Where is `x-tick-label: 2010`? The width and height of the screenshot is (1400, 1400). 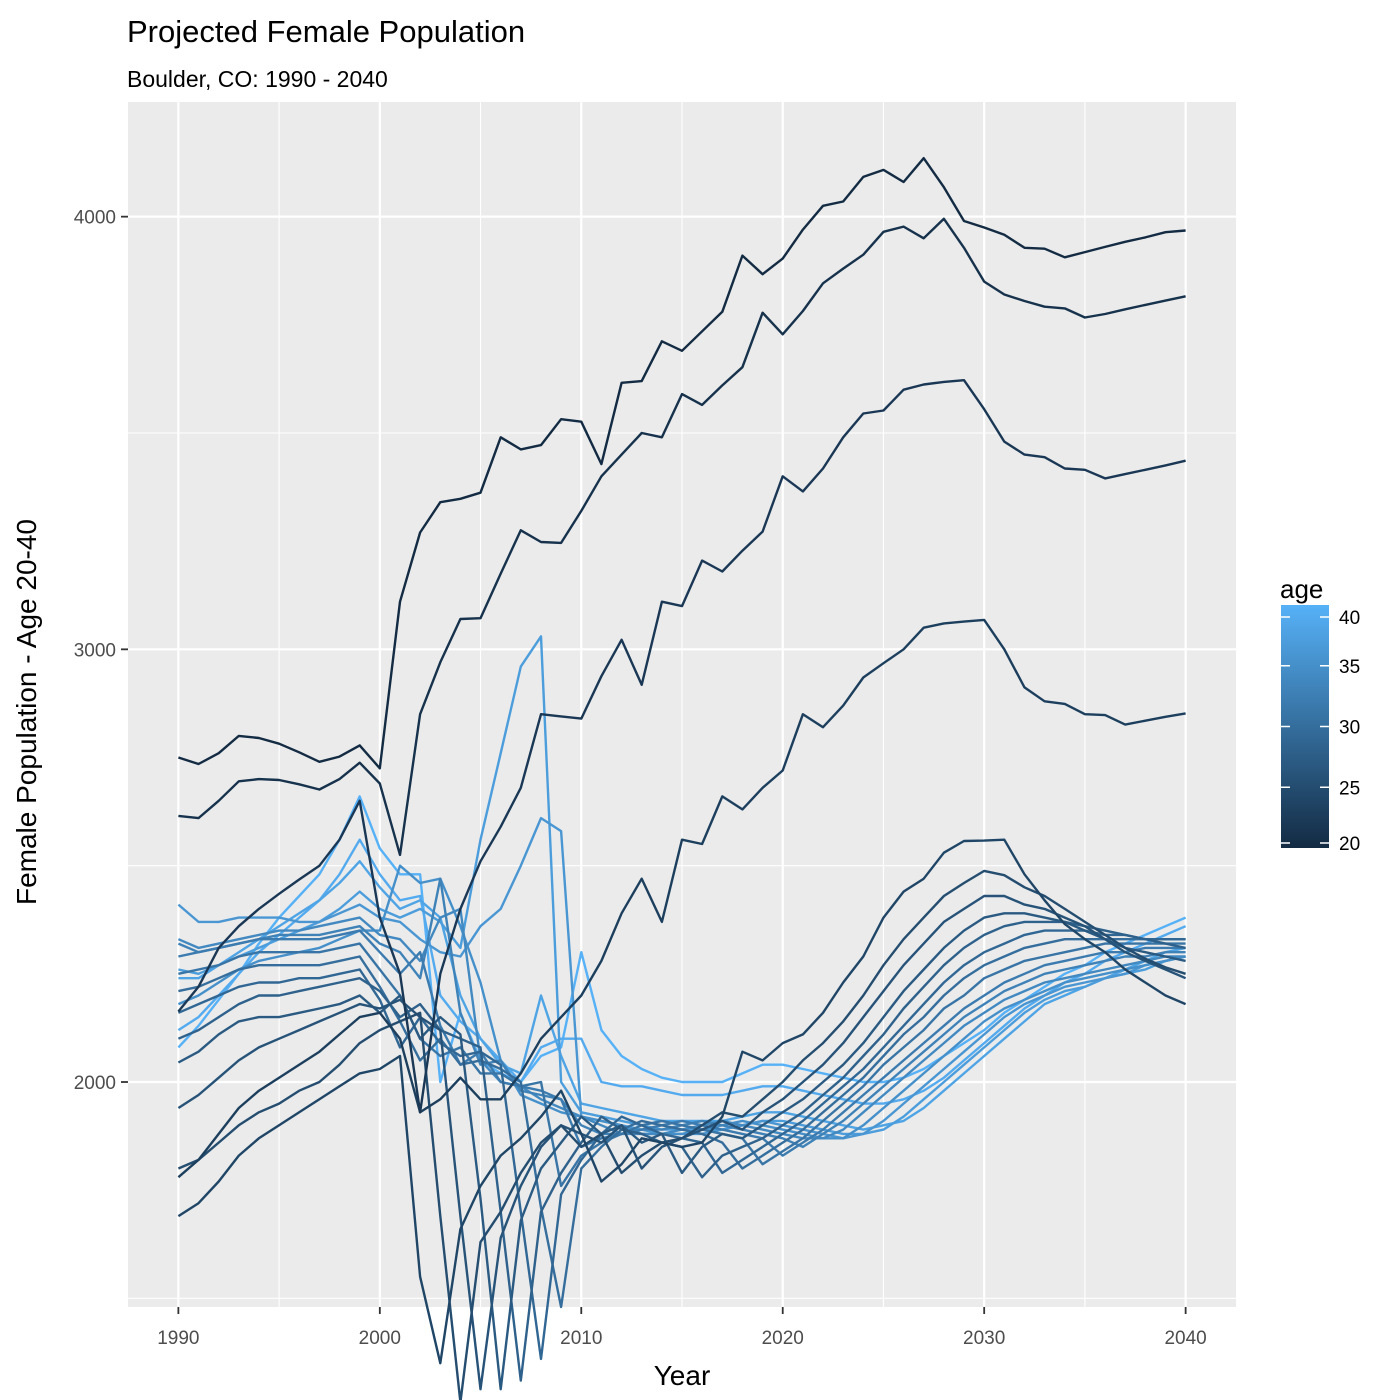 x-tick-label: 2010 is located at coordinates (581, 1338).